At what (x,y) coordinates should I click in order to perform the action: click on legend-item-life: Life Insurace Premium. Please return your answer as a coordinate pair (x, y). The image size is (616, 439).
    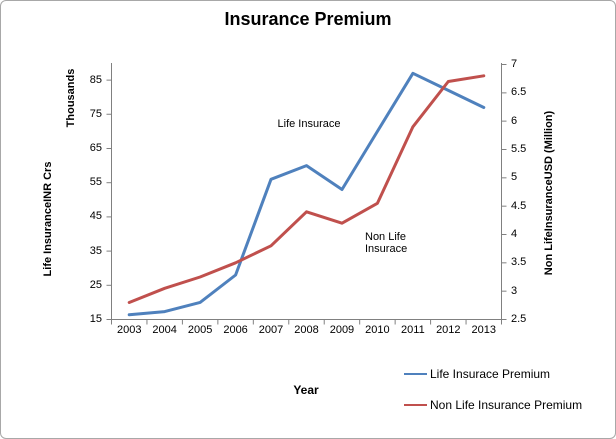
    Looking at the image, I should click on (477, 374).